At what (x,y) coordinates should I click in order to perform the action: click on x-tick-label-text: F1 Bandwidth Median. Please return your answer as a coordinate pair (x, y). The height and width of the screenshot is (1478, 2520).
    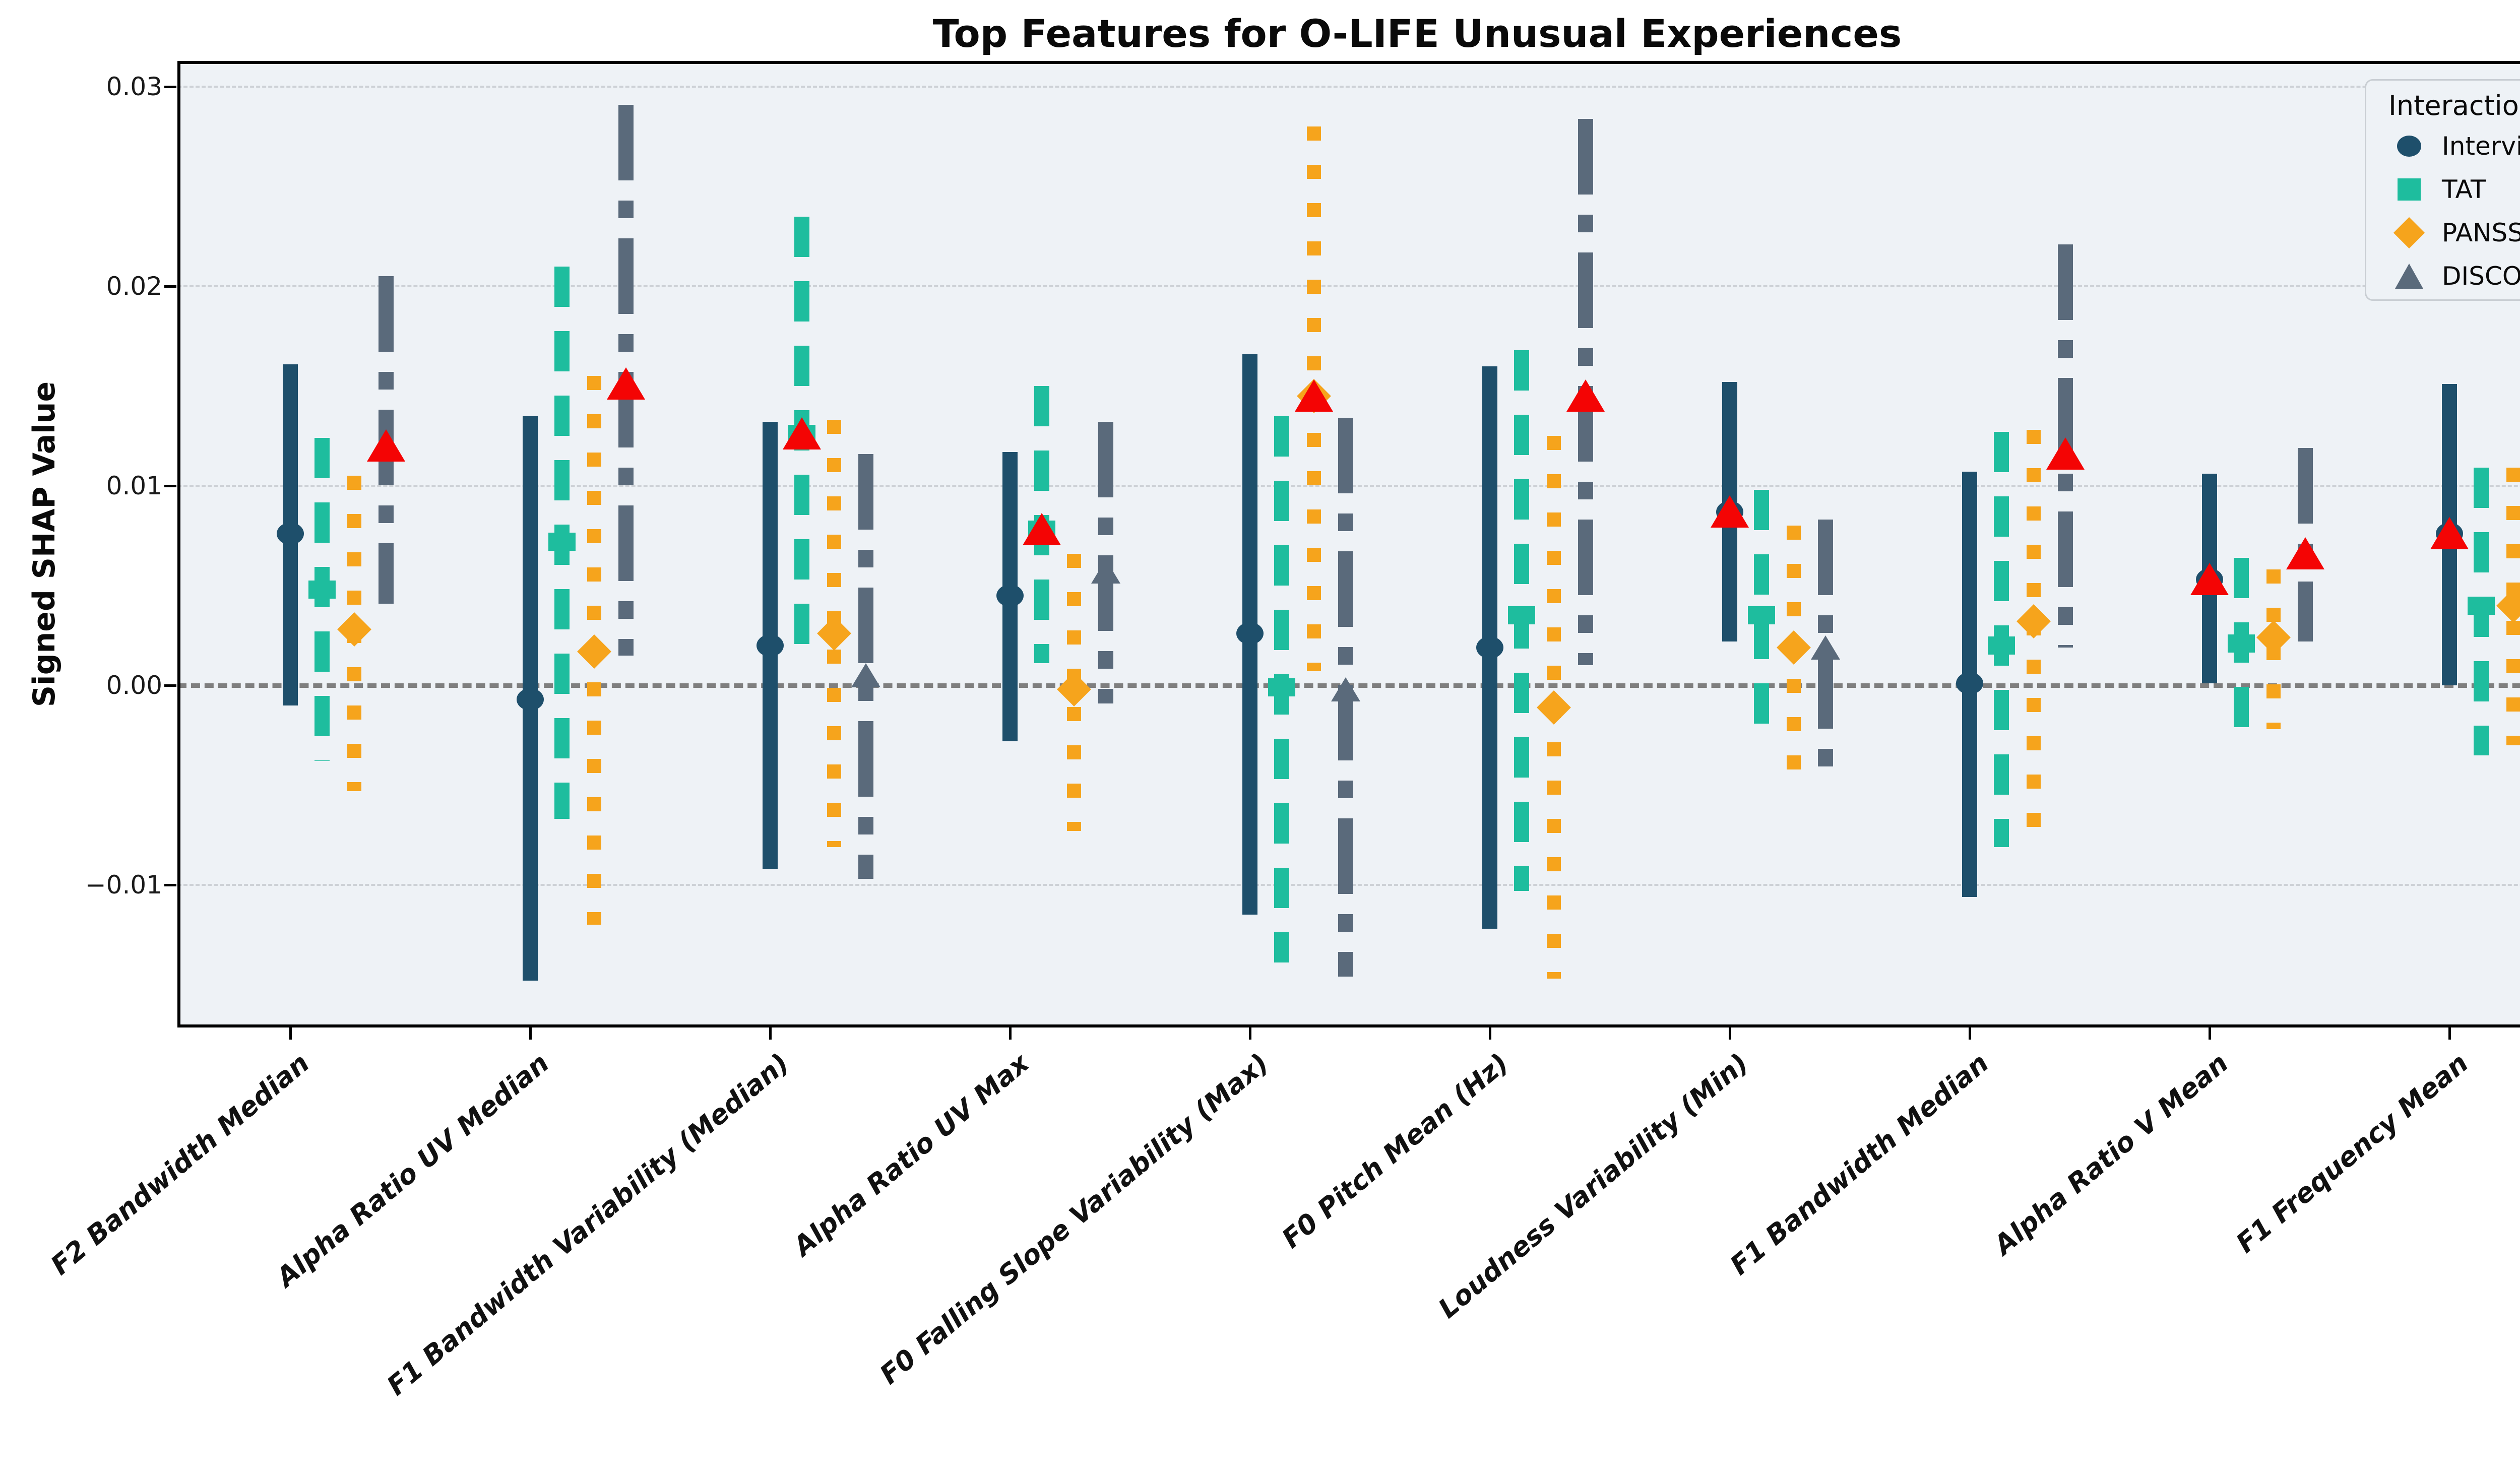
    Looking at the image, I should click on (1860, 1164).